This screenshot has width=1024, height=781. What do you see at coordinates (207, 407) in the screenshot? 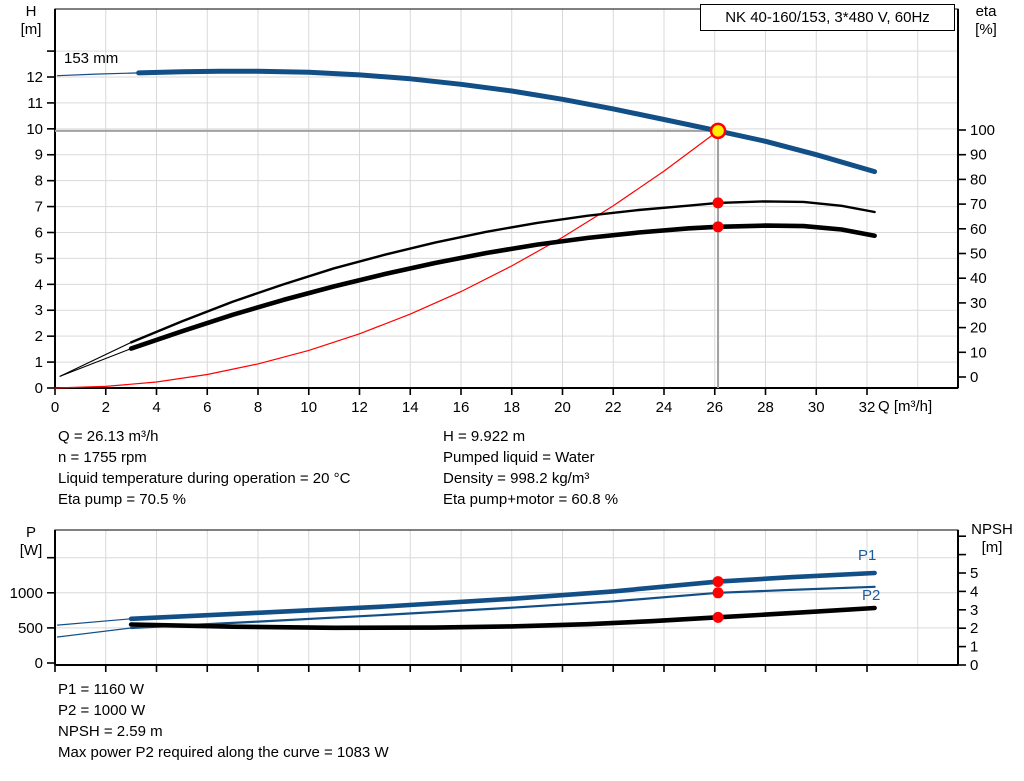
I see `x-axis-tick-label: 6` at bounding box center [207, 407].